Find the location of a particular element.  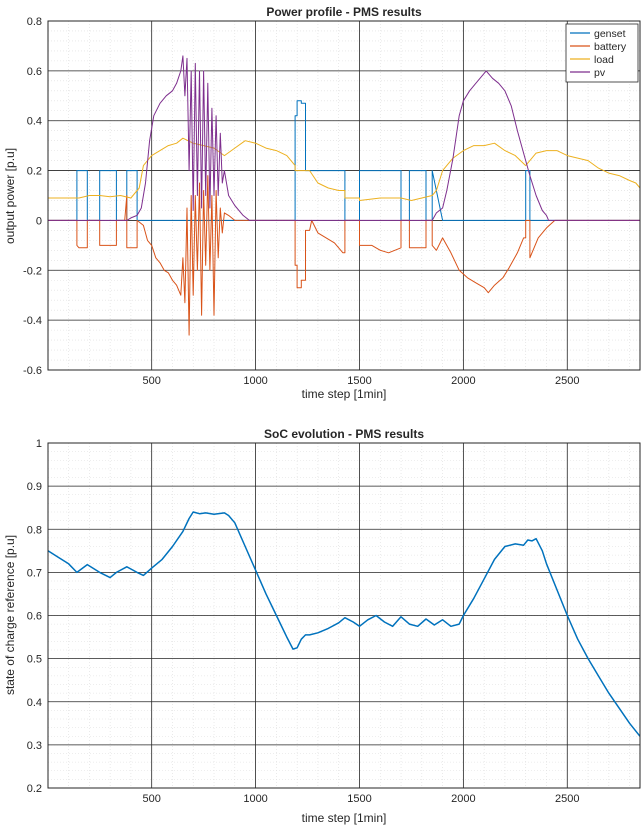

soc-y-tick-label: 0.8 is located at coordinates (34, 530).